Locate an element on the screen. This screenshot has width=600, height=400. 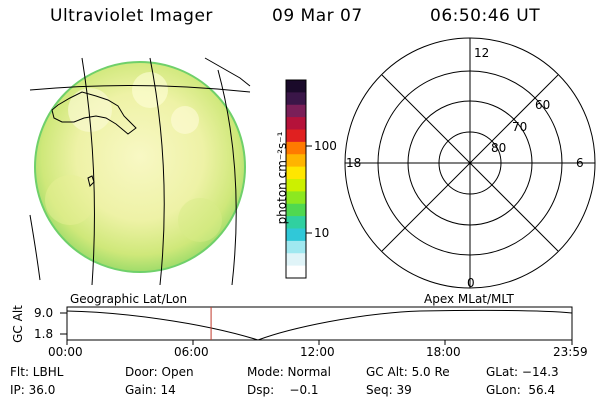
colorbar-gradient is located at coordinates (296, 179).